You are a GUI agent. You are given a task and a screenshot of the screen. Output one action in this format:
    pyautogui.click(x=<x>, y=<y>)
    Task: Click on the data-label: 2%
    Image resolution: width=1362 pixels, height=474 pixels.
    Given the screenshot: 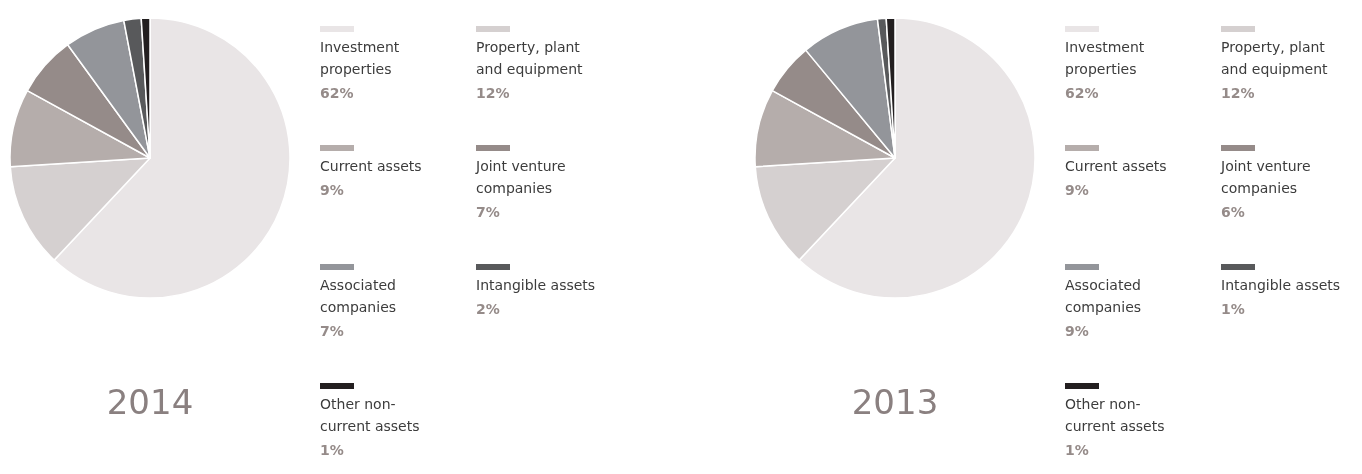 What is the action you would take?
    pyautogui.click(x=488, y=309)
    